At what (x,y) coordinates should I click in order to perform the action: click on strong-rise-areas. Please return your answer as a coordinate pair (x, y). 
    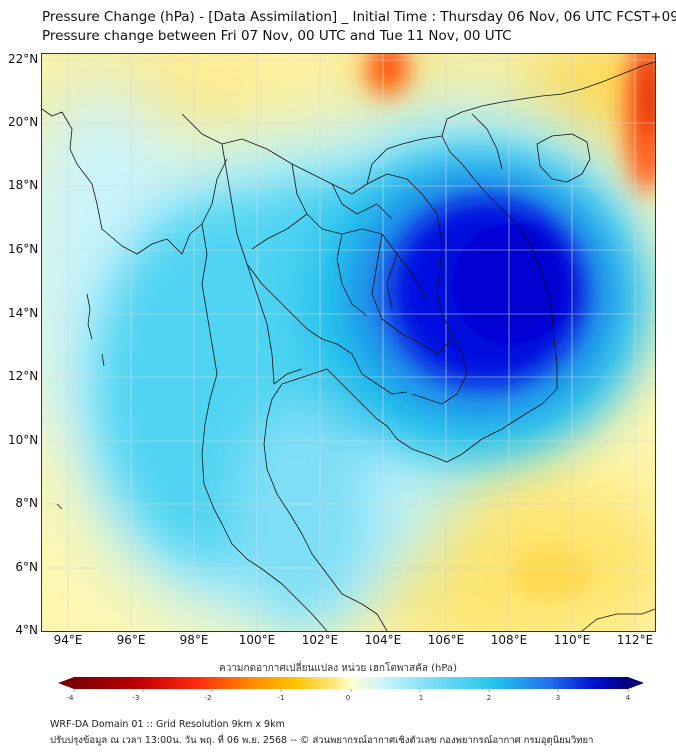
    Looking at the image, I should click on (510, 124).